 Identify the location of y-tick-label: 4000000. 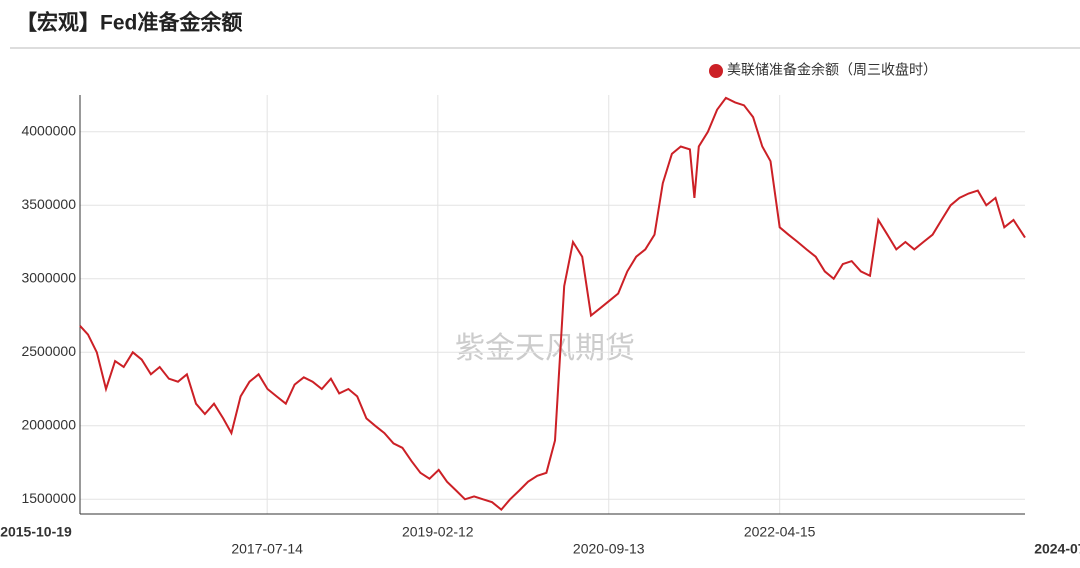
(48, 130).